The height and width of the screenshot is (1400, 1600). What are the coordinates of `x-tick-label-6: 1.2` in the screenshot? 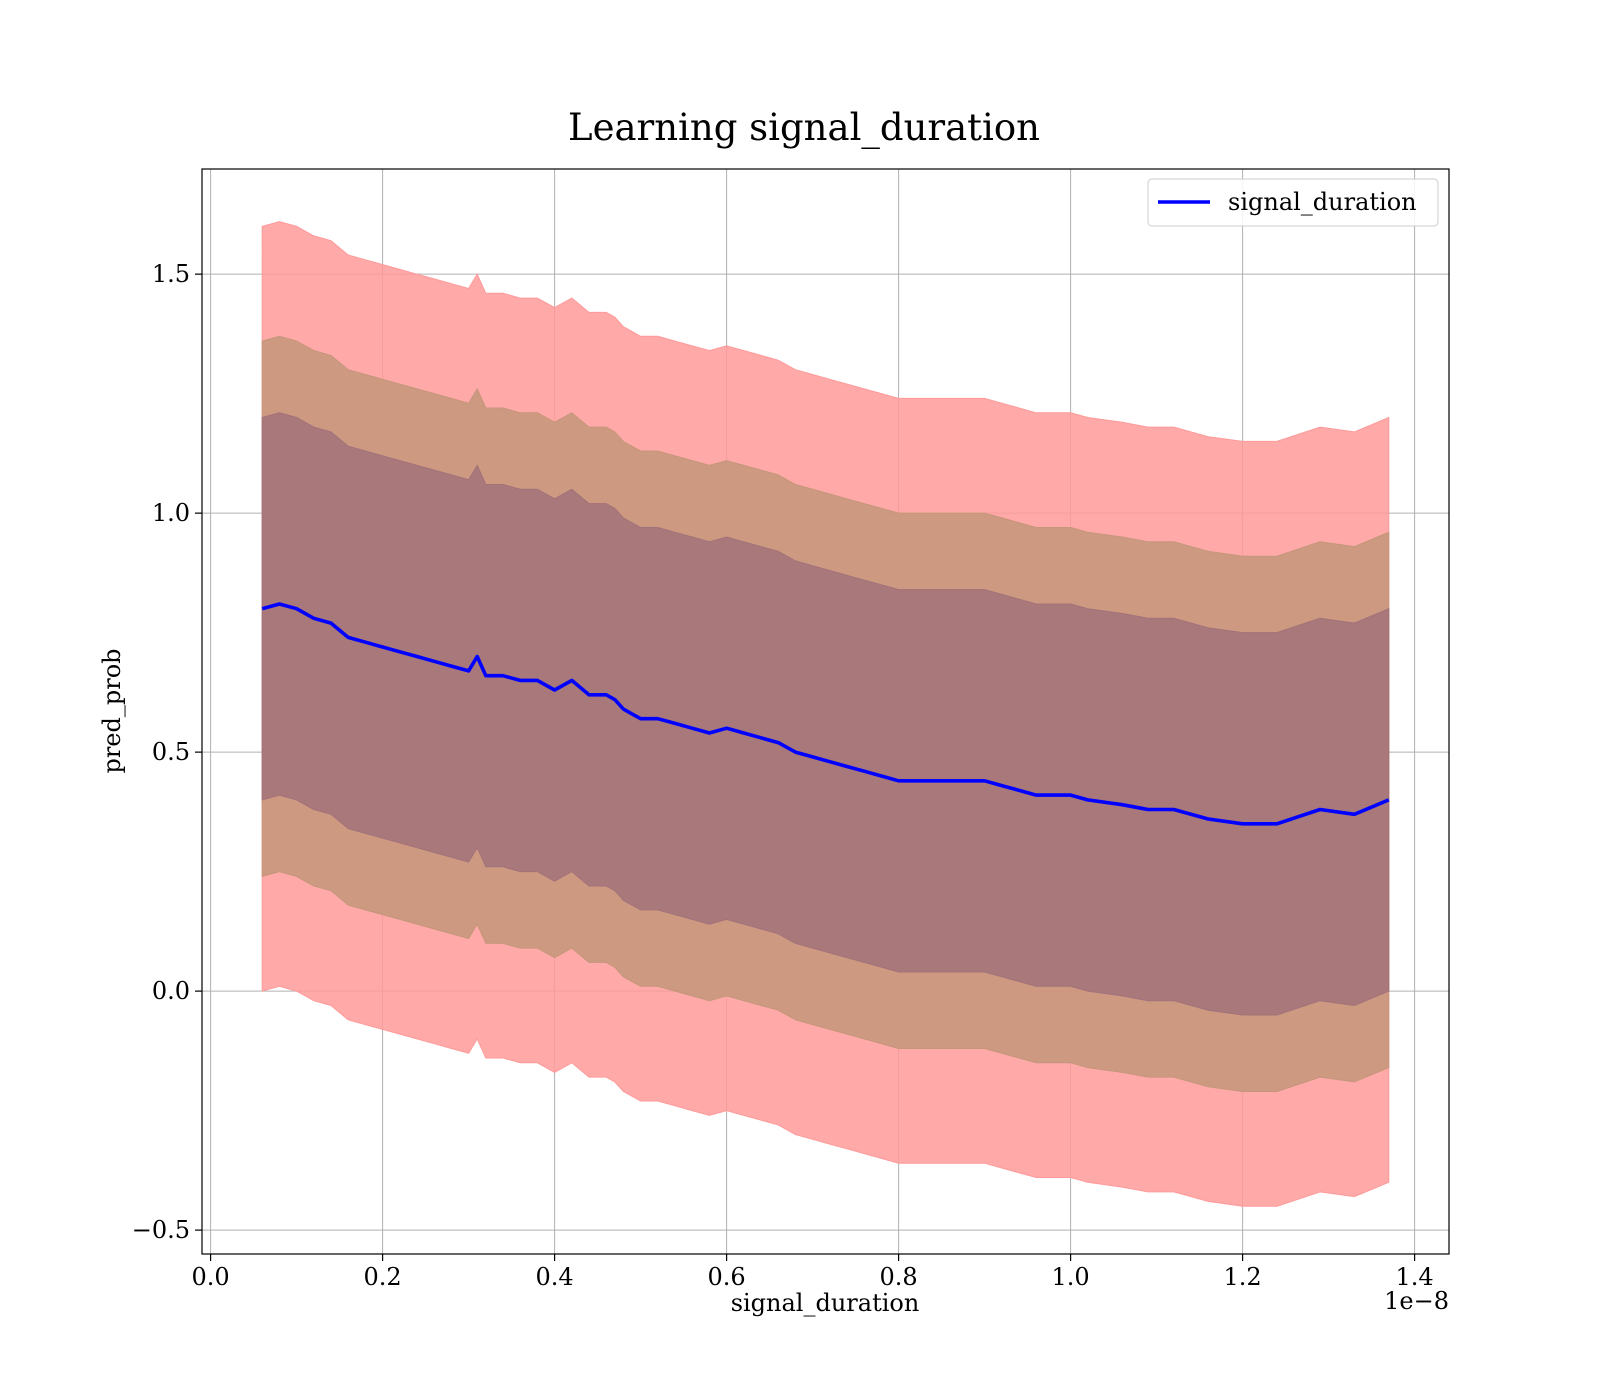 It's located at (1243, 1277).